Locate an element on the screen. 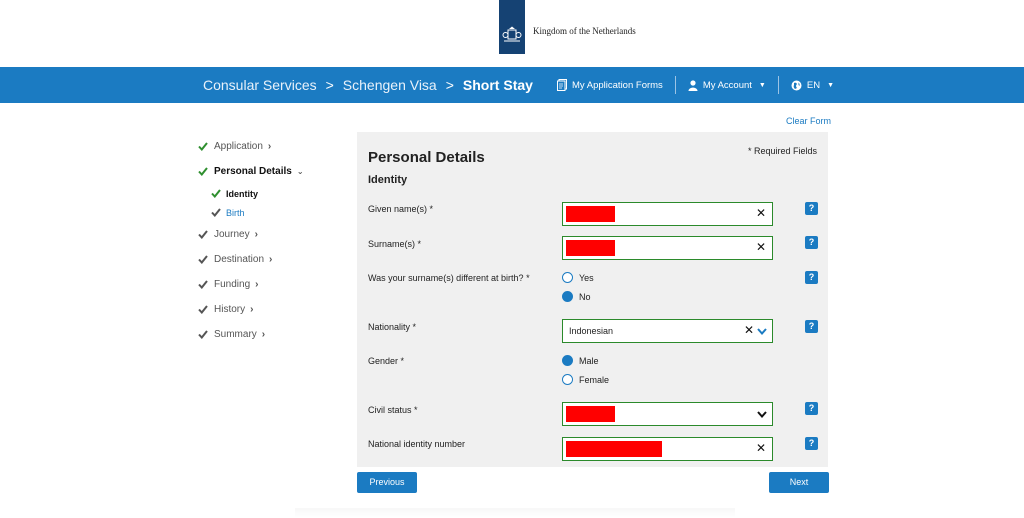  substep-label: Identity is located at coordinates (242, 193).